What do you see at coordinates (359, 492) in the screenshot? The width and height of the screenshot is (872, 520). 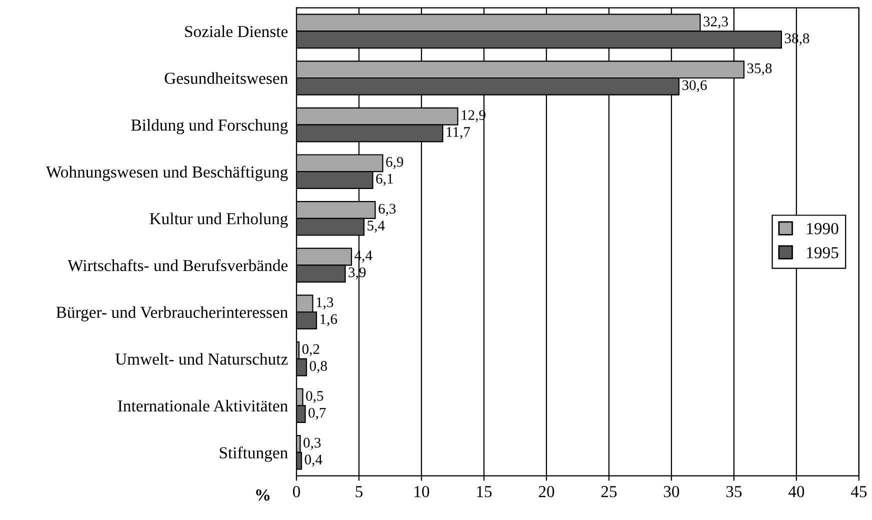 I see `x-tick-label: 5` at bounding box center [359, 492].